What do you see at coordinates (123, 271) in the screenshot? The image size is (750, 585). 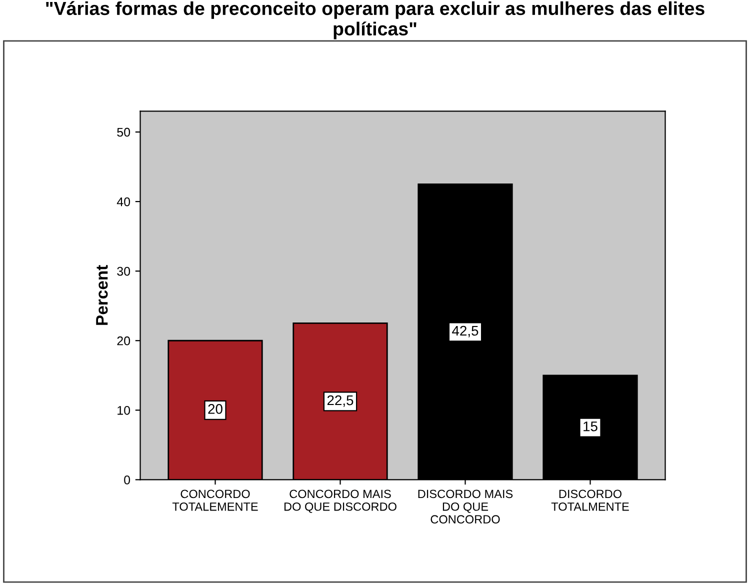 I see `y-tick-label: 30` at bounding box center [123, 271].